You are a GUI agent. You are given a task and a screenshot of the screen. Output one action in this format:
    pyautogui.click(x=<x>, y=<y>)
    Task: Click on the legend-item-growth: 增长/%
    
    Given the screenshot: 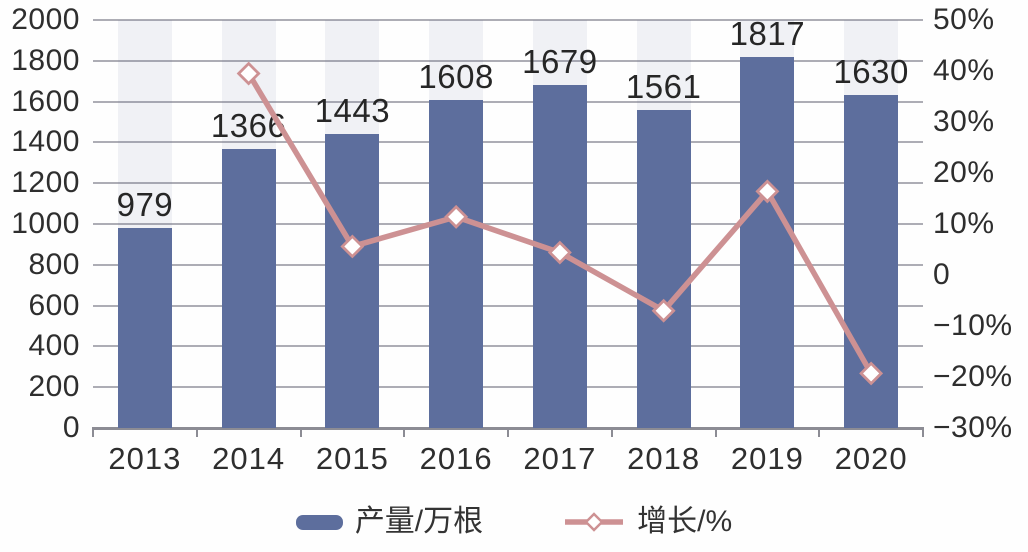 What is the action you would take?
    pyautogui.click(x=647, y=522)
    